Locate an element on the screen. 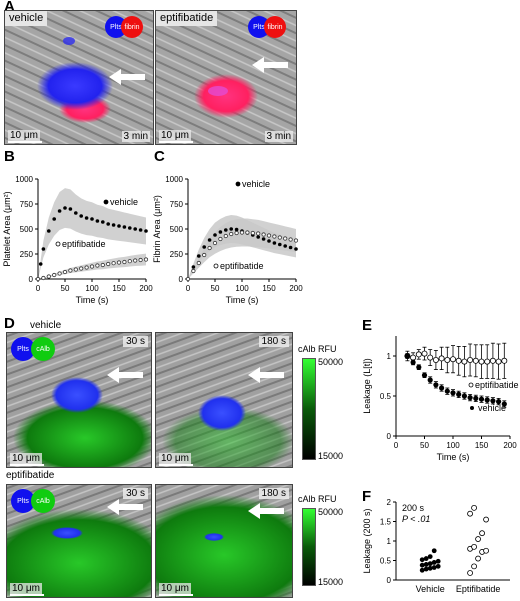 This screenshot has width=520, height=601. panel-d-letter: D is located at coordinates (9, 323).